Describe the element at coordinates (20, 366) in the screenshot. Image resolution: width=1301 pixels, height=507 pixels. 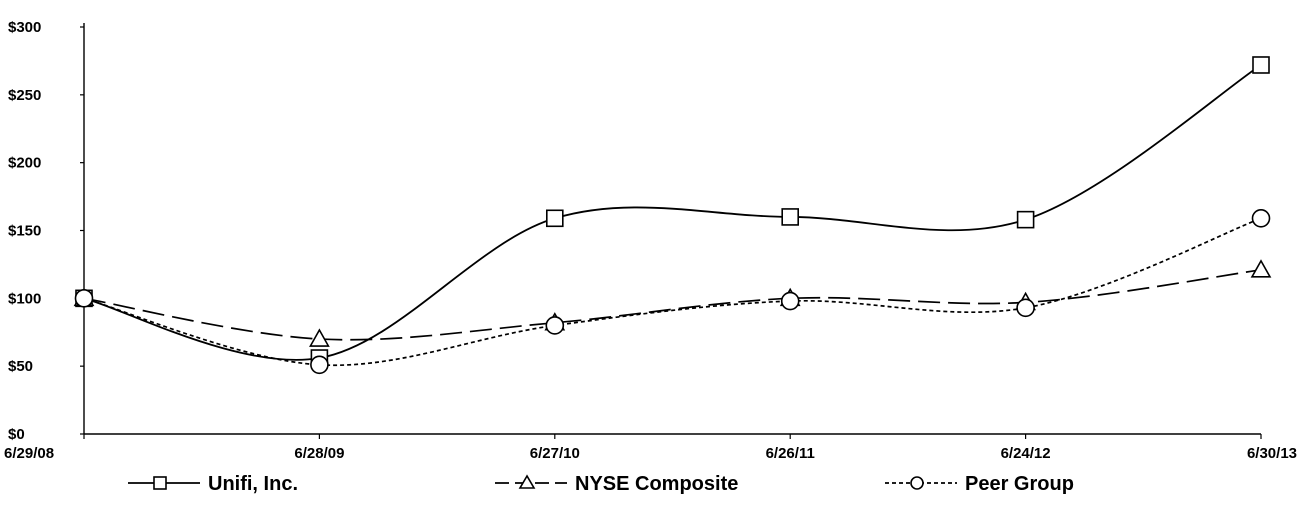
I see `y-tick-label: $50` at that location.